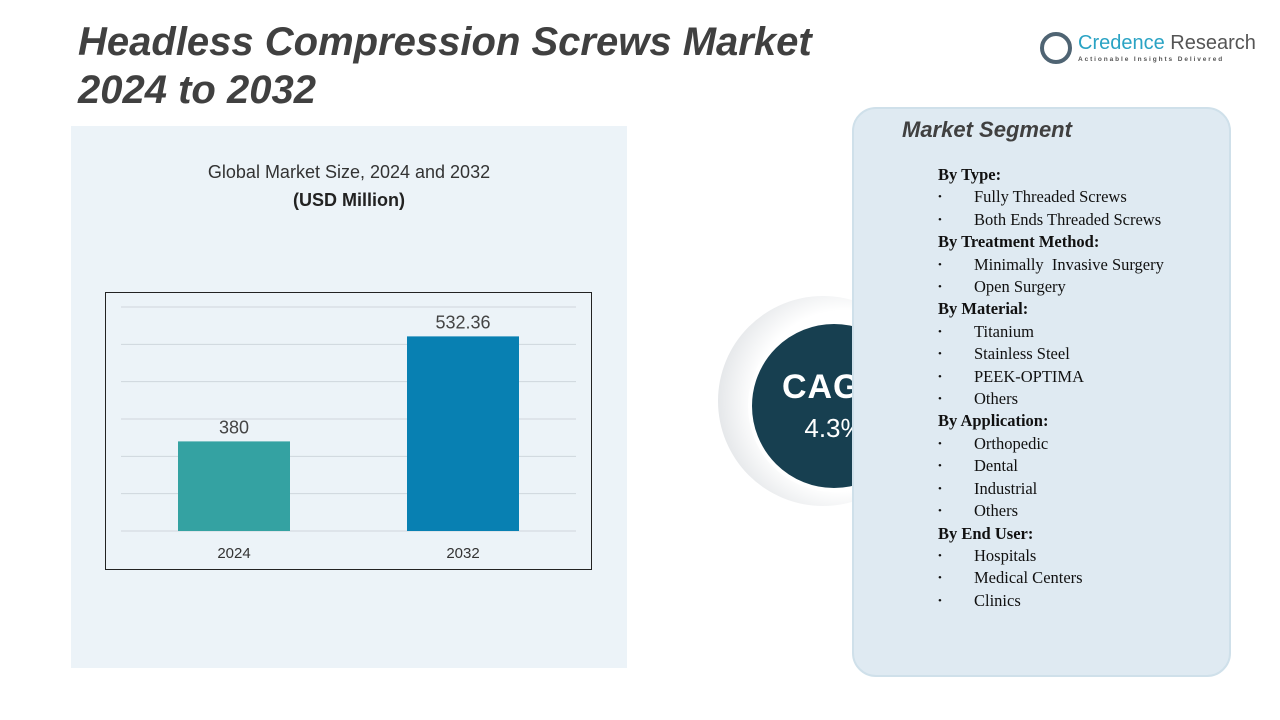 The image size is (1280, 720). I want to click on x-tick-label: 2024, so click(233, 553).